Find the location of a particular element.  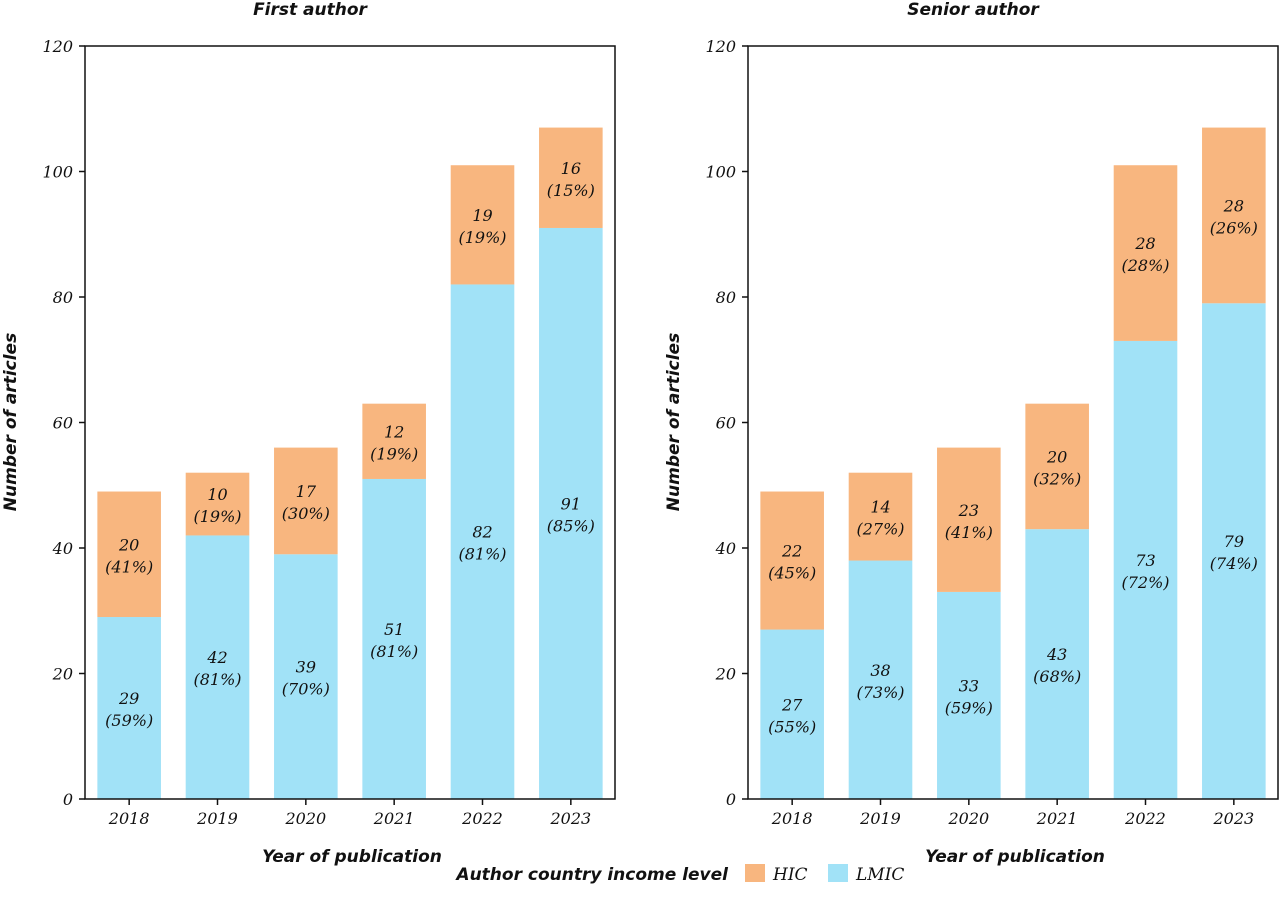

data-label-percent: (30%) is located at coordinates (306, 513).